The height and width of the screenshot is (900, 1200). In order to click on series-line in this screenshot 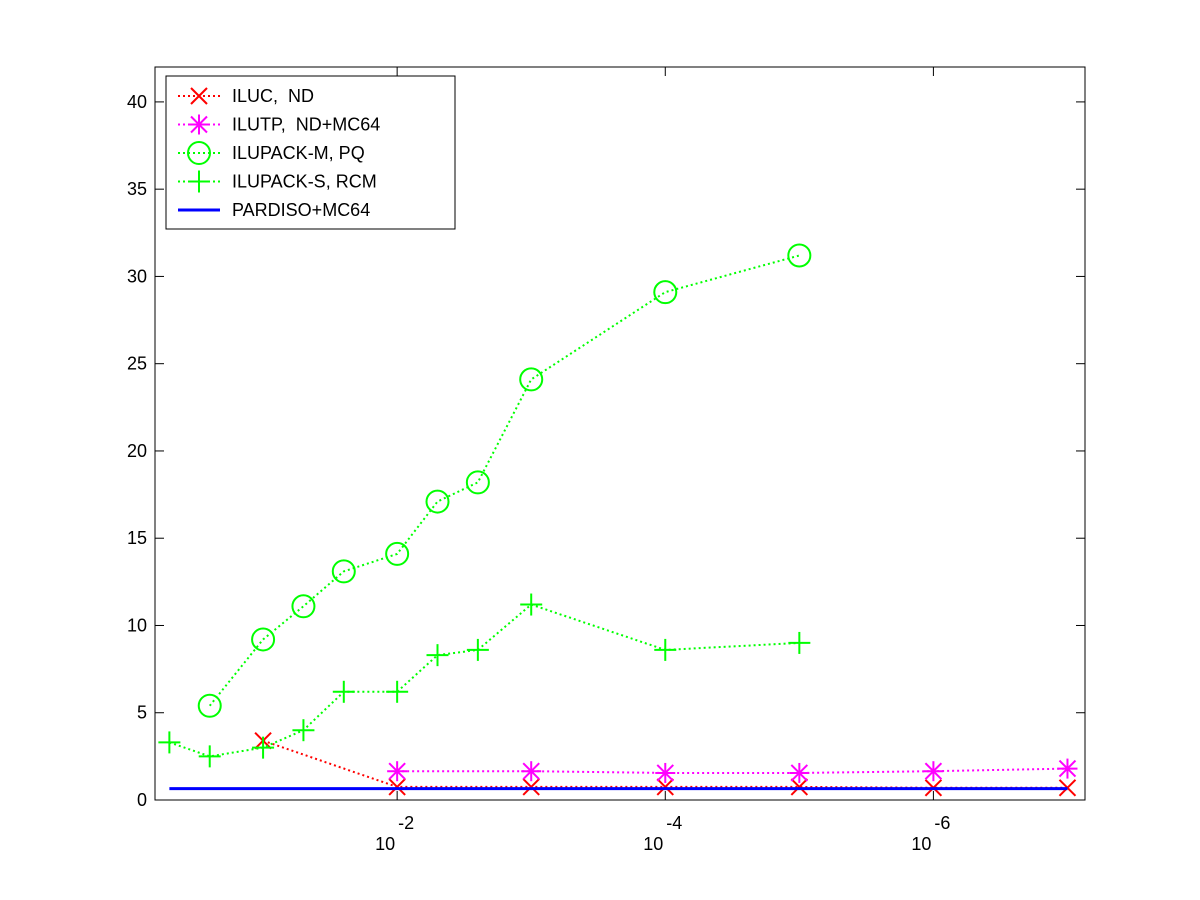, I will do `click(732, 770)`.